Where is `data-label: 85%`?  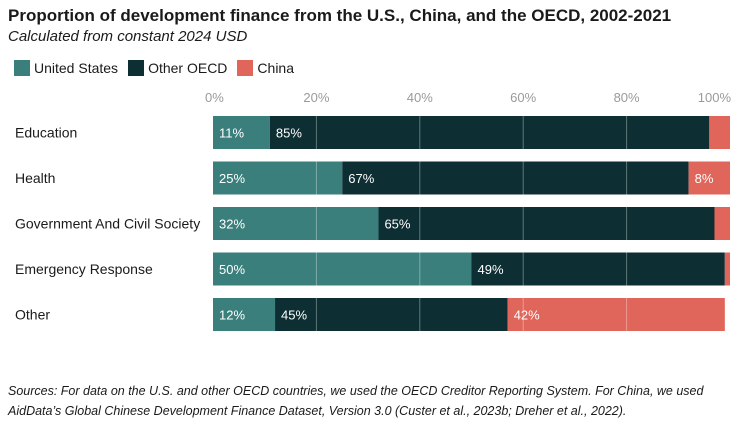 data-label: 85% is located at coordinates (289, 133).